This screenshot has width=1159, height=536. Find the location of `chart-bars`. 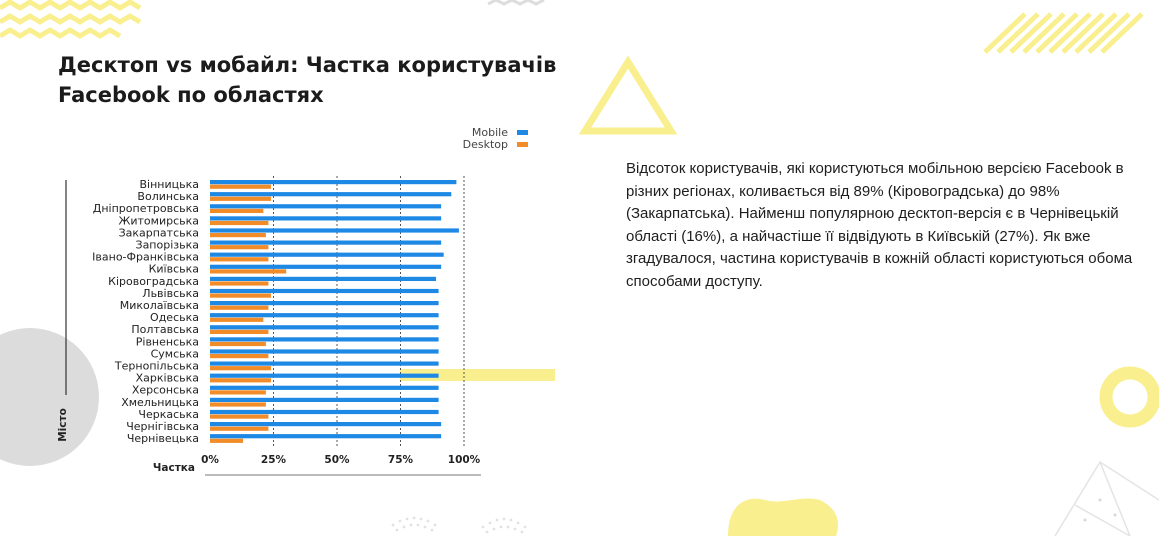

chart-bars is located at coordinates (334, 311).